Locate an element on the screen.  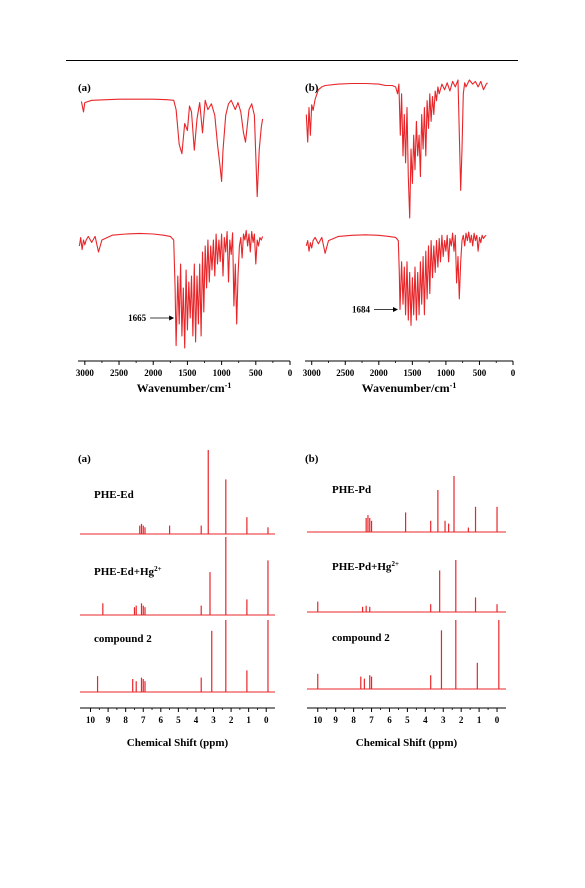
series-label: PHE-Pd+Hg2+ is located at coordinates (365, 566).